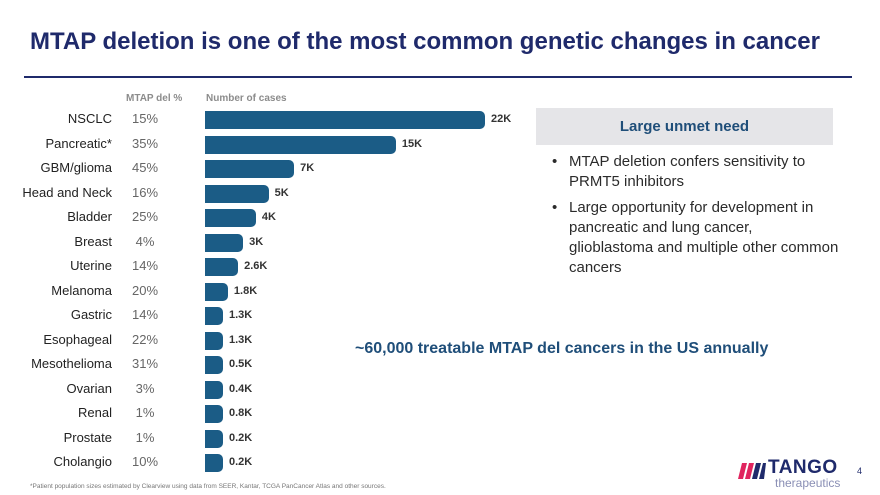  What do you see at coordinates (241, 364) in the screenshot?
I see `cases-value-label: 0.5K` at bounding box center [241, 364].